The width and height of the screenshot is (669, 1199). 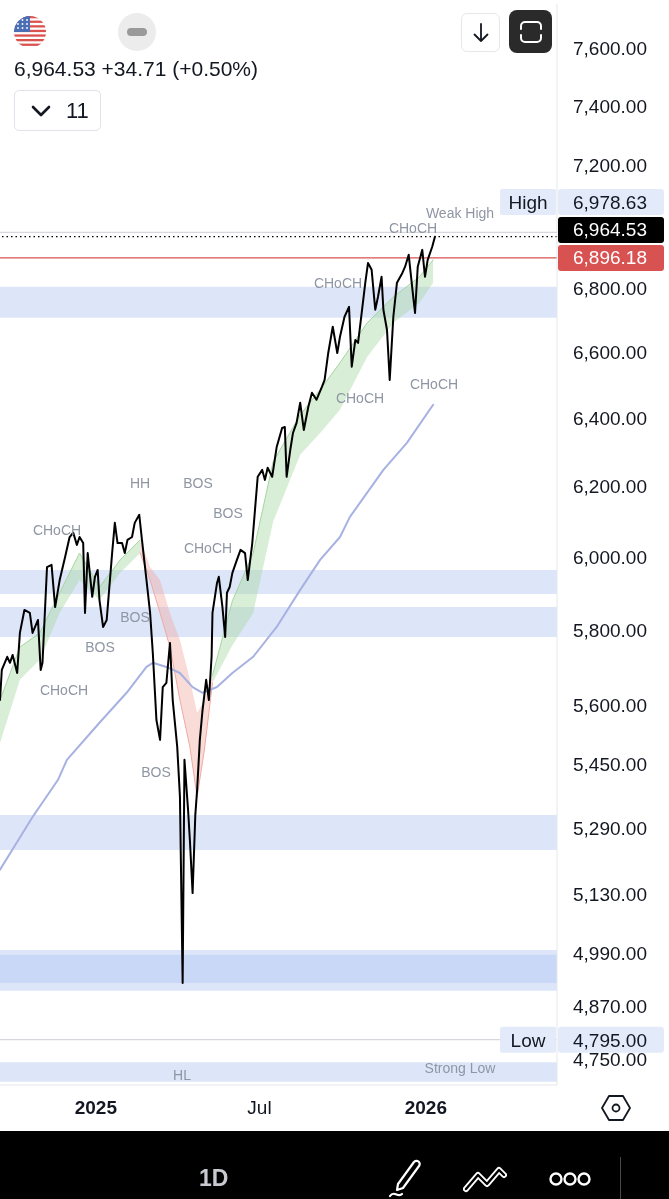 What do you see at coordinates (610, 557) in the screenshot?
I see `y-tick-label: 6,000.00` at bounding box center [610, 557].